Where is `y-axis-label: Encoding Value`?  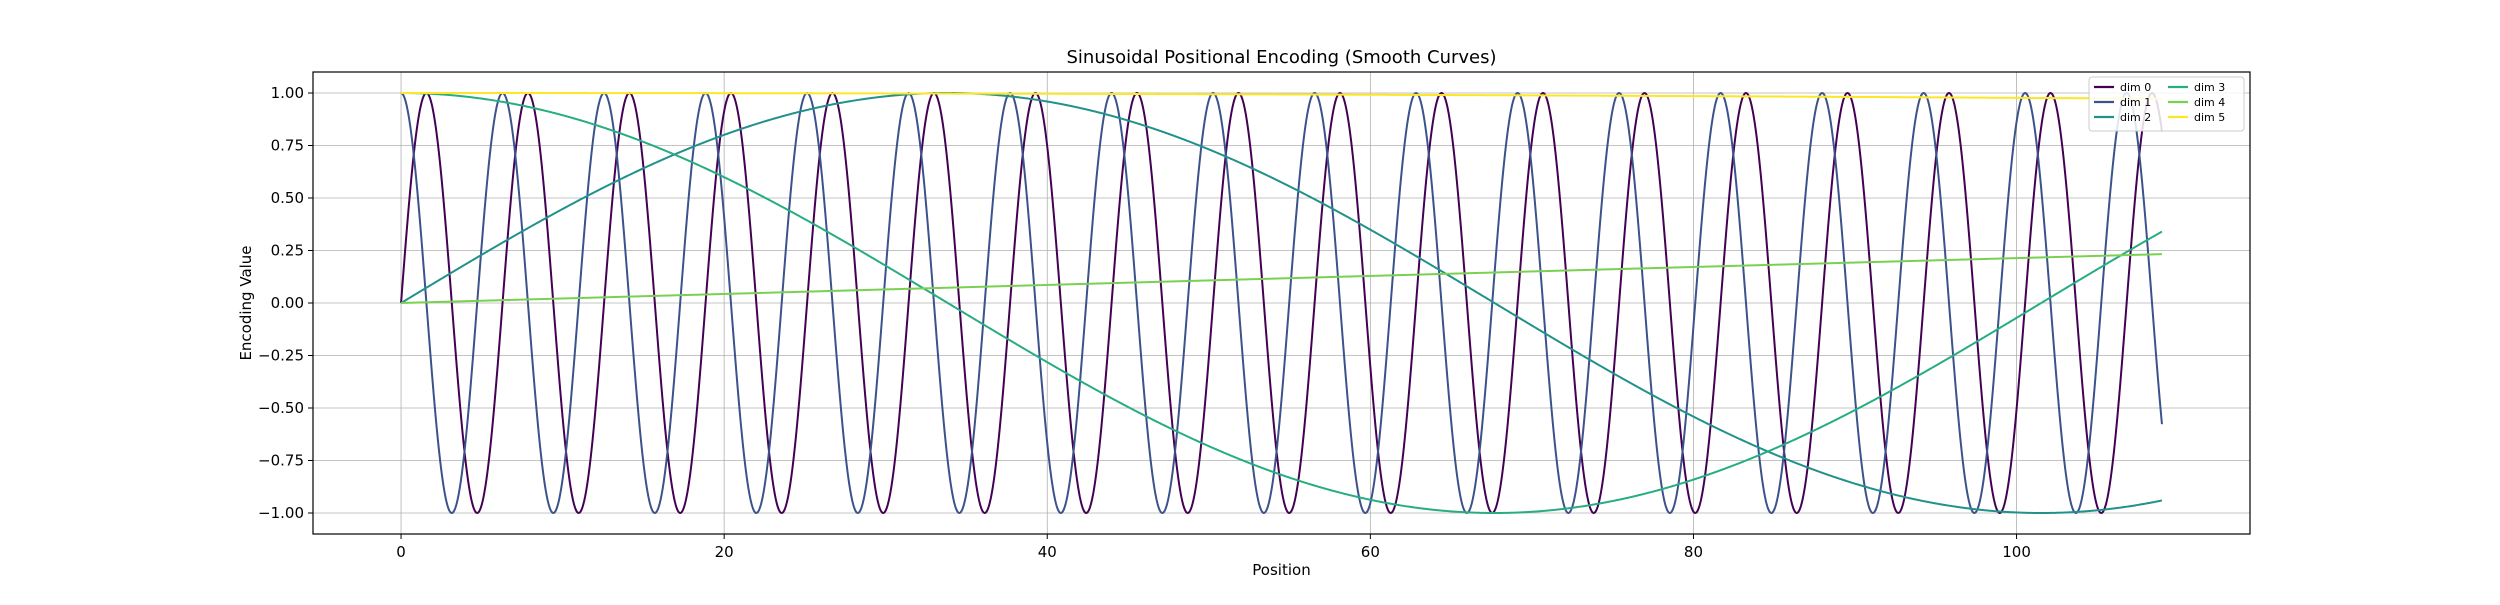 y-axis-label: Encoding Value is located at coordinates (246, 302).